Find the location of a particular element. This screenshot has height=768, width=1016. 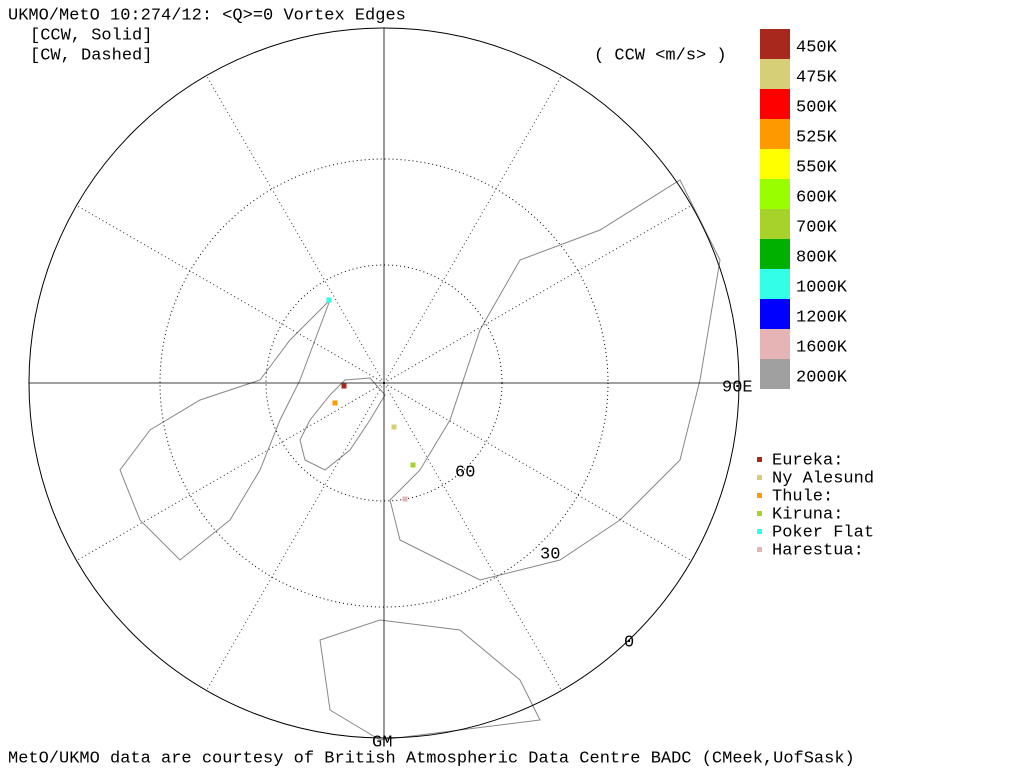

africa is located at coordinates (430, 680).